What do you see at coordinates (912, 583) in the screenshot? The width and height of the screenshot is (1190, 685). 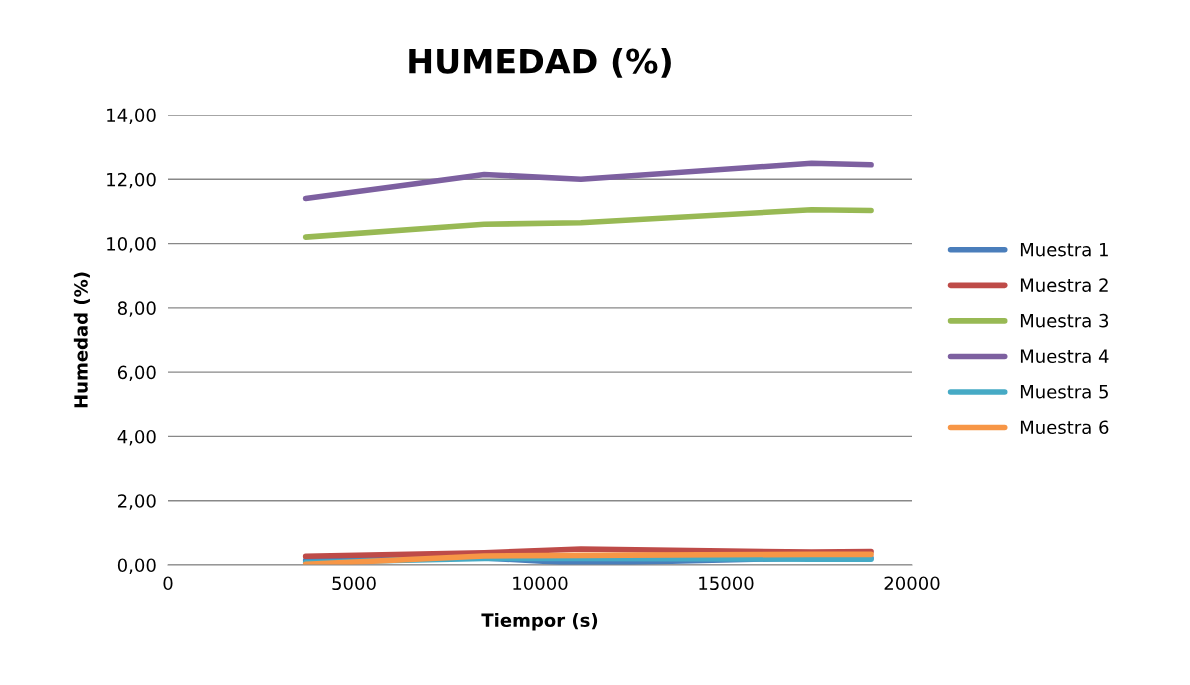 I see `x-tick-label: 20000` at bounding box center [912, 583].